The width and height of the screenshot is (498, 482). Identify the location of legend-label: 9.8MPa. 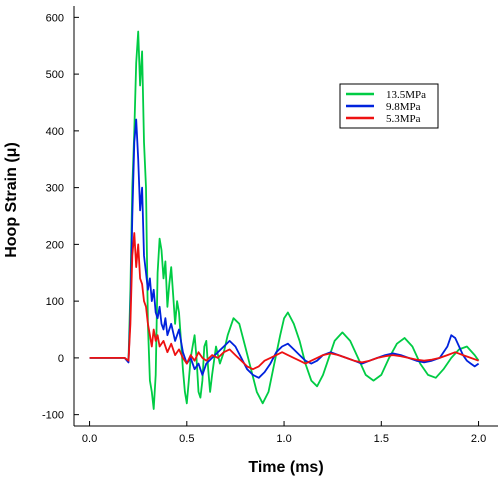
(403, 107).